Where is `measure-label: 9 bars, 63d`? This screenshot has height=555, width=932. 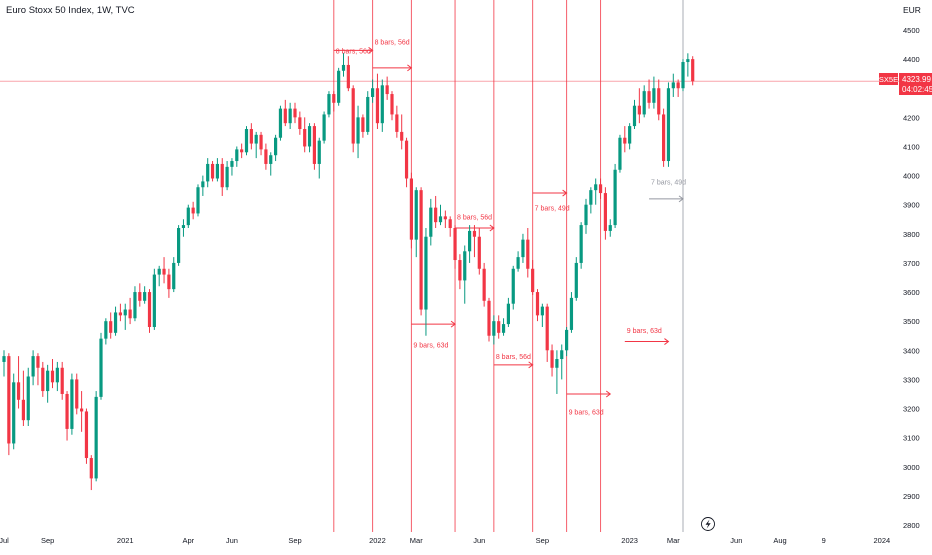 measure-label: 9 bars, 63d is located at coordinates (644, 331).